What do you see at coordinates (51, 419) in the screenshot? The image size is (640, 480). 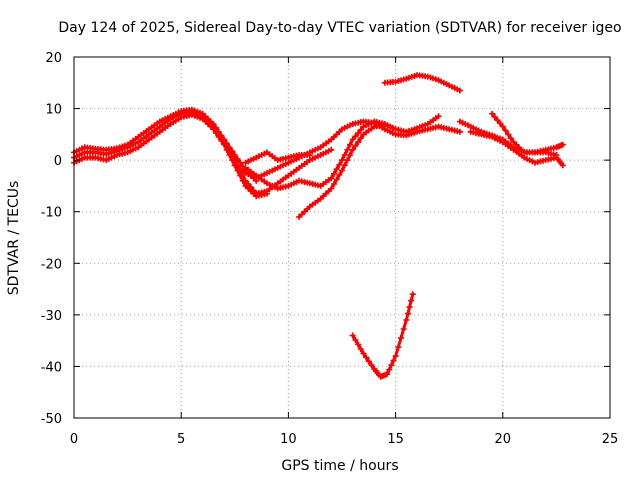 I see `y-tick-label: -50` at bounding box center [51, 419].